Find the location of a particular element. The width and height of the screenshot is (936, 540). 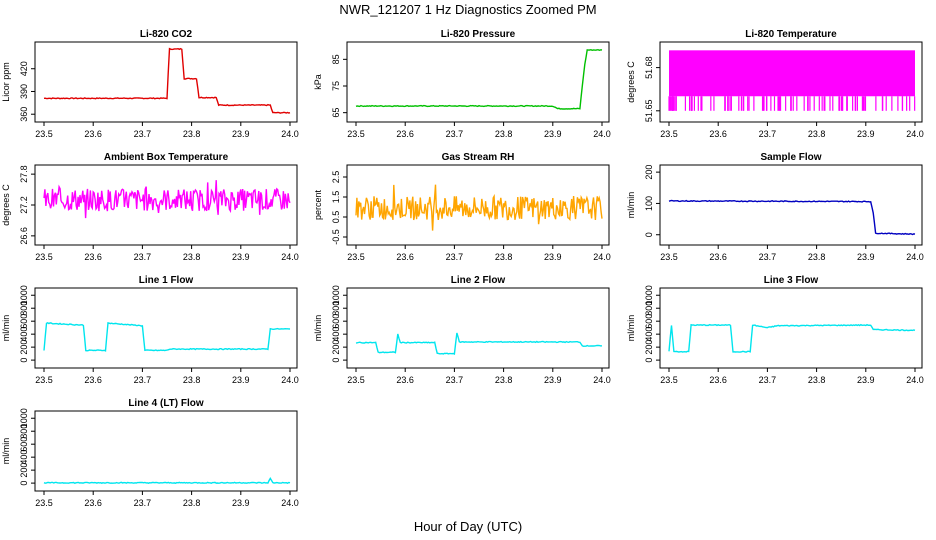

y-tick-label: 51.65 is located at coordinates (649, 111).